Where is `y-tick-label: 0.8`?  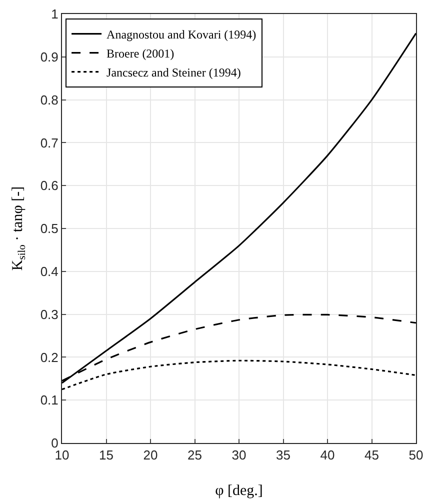 y-tick-label: 0.8 is located at coordinates (49, 100).